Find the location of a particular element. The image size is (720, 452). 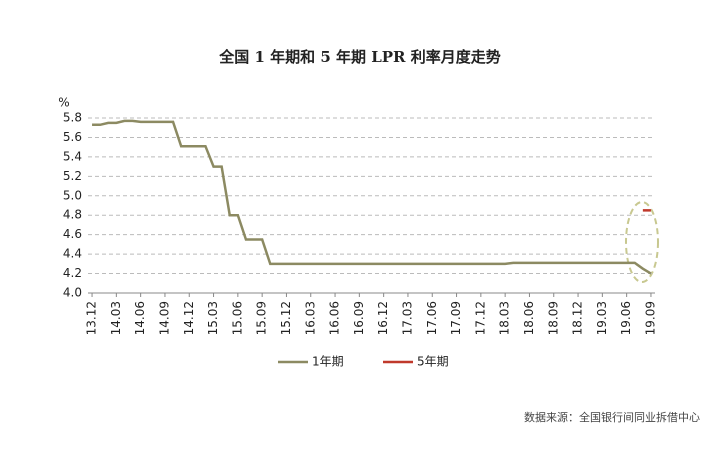

y-tick-label: 4.0 is located at coordinates (72, 293).